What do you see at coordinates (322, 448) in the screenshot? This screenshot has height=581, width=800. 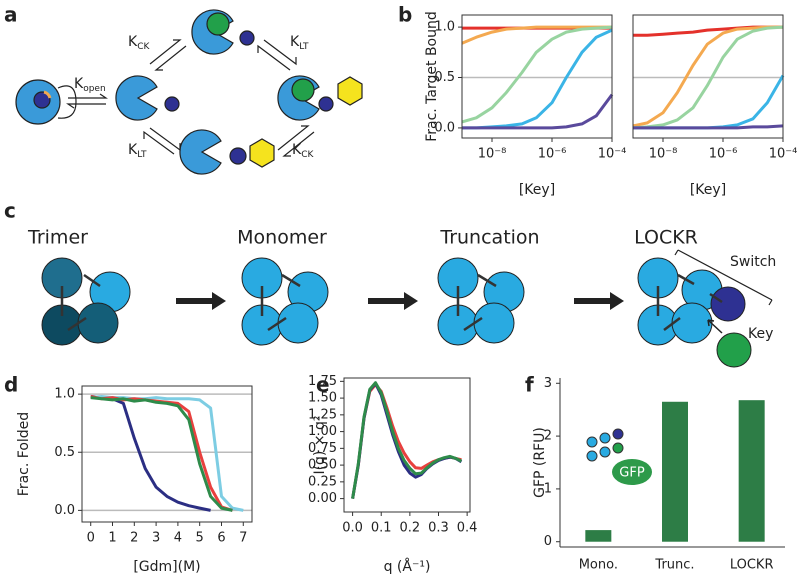 I see `y-tick-label: 0.75` at bounding box center [322, 448].